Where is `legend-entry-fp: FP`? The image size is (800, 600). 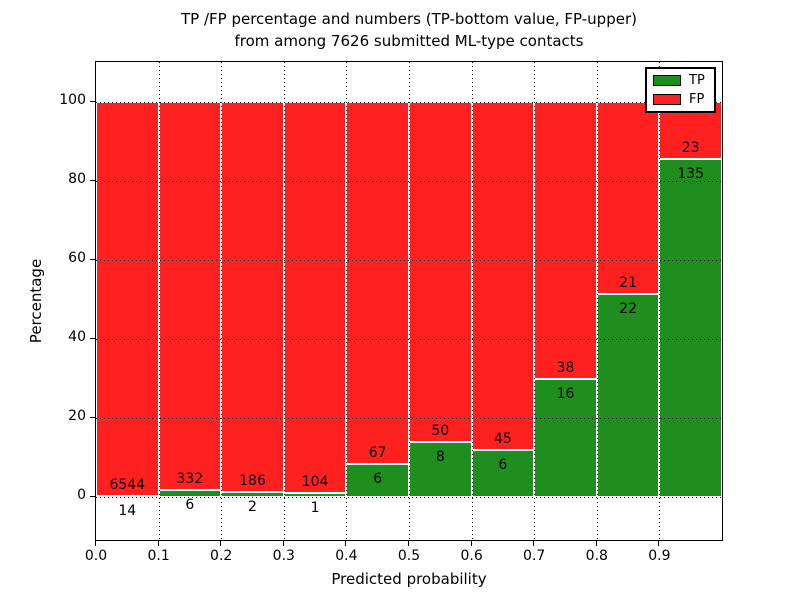 legend-entry-fp: FP is located at coordinates (680, 99).